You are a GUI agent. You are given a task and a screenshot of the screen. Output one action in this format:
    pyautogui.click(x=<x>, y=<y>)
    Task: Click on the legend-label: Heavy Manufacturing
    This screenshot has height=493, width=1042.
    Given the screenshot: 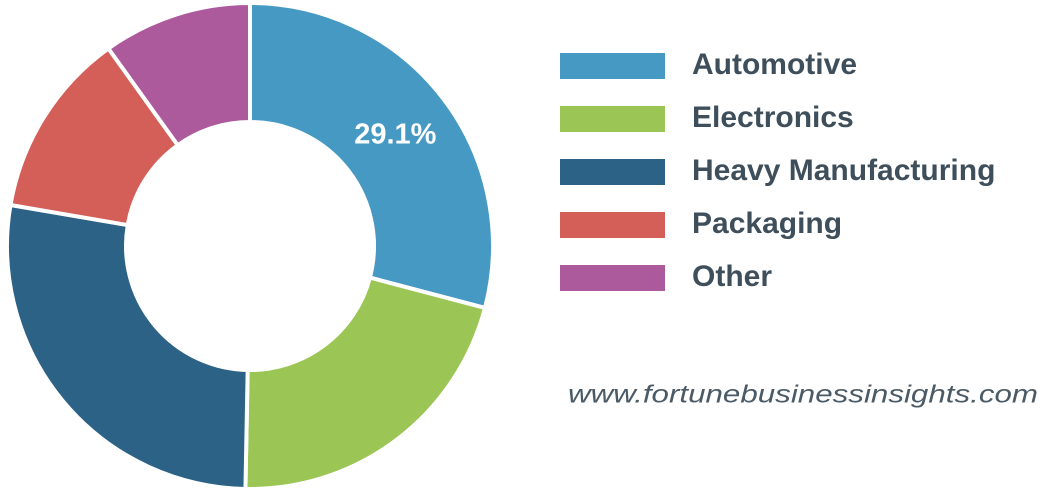 What is the action you would take?
    pyautogui.click(x=843, y=170)
    